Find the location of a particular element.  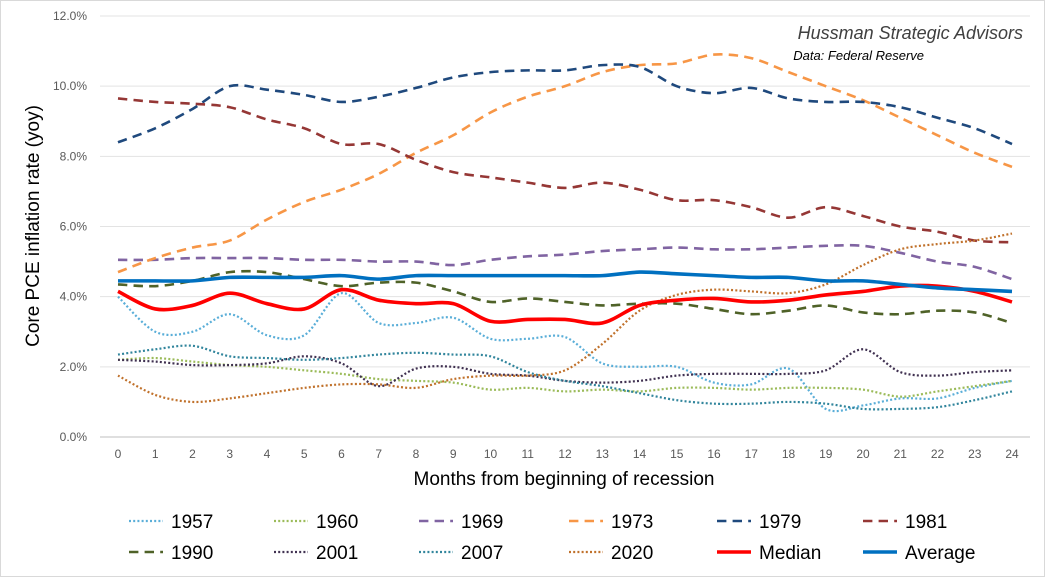

credit-line-1: Hussman Strategic Advisors is located at coordinates (910, 33).